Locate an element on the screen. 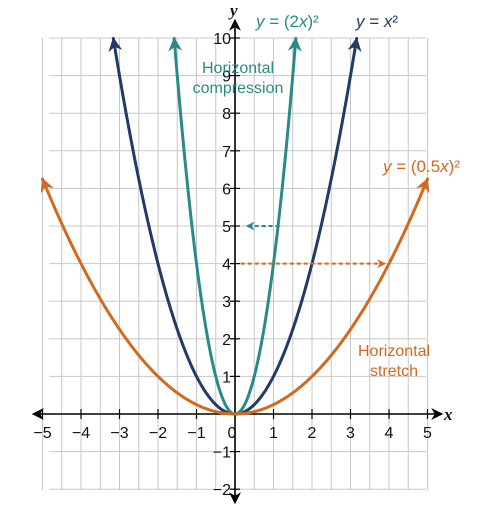  x-tick-label: 3 is located at coordinates (350, 433).